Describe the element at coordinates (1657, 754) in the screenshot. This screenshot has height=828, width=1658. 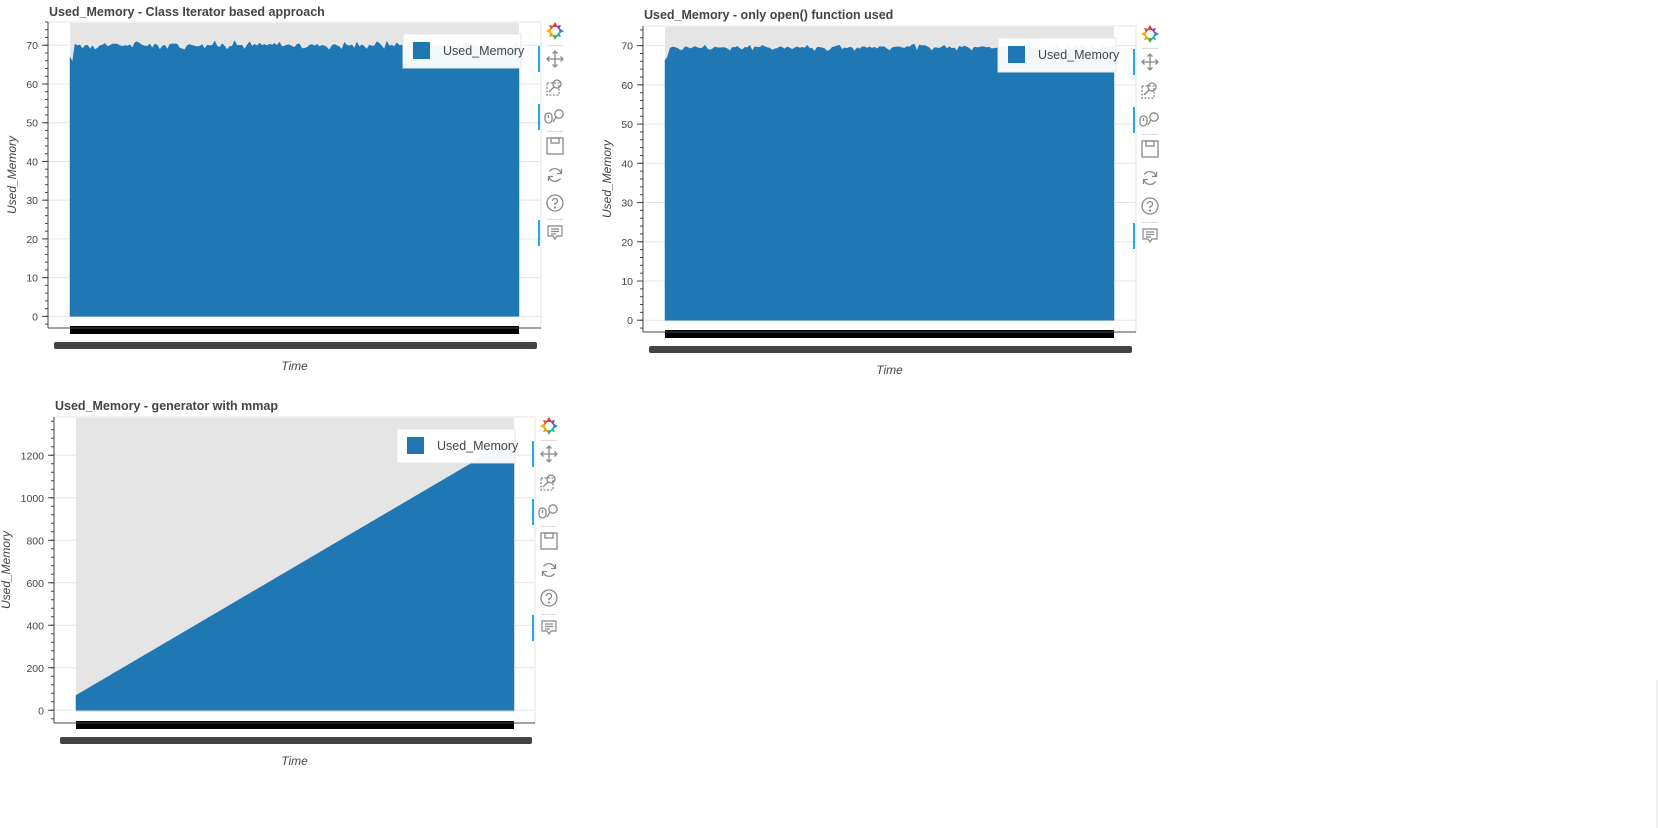
I see `page-scrollbar-edge` at that location.